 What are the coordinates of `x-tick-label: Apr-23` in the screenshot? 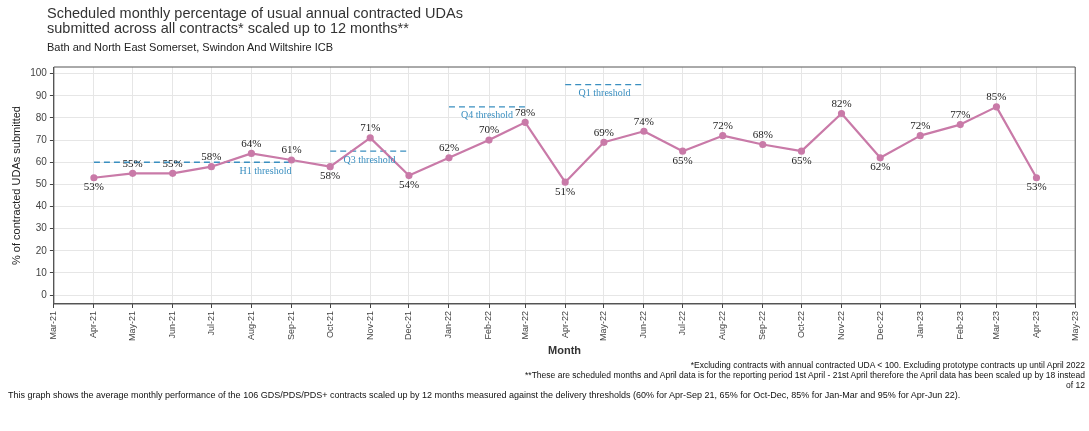 It's located at (1035, 324).